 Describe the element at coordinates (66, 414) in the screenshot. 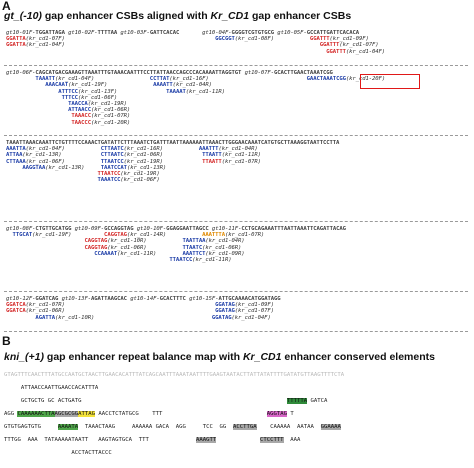

I see `conserved-element: AGCGCGG` at that location.